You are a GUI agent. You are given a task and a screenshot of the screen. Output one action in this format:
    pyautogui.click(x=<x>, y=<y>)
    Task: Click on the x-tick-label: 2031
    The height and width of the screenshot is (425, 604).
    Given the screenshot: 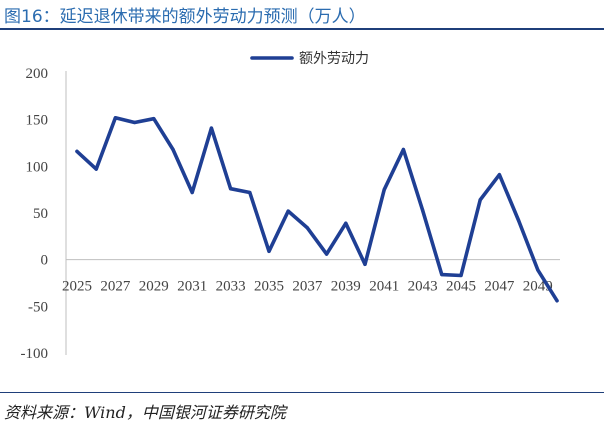 What is the action you would take?
    pyautogui.click(x=192, y=287)
    